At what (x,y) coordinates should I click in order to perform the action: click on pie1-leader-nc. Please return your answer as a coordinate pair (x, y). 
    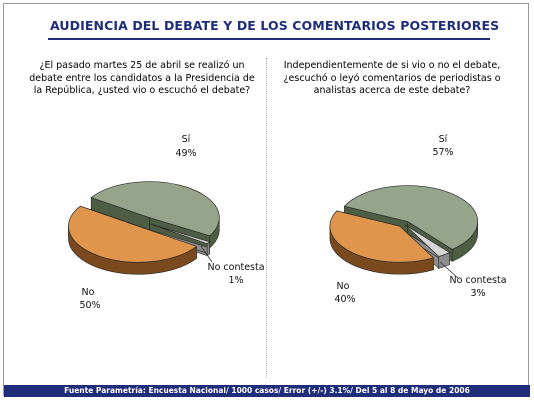
    Looking at the image, I should click on (206, 254).